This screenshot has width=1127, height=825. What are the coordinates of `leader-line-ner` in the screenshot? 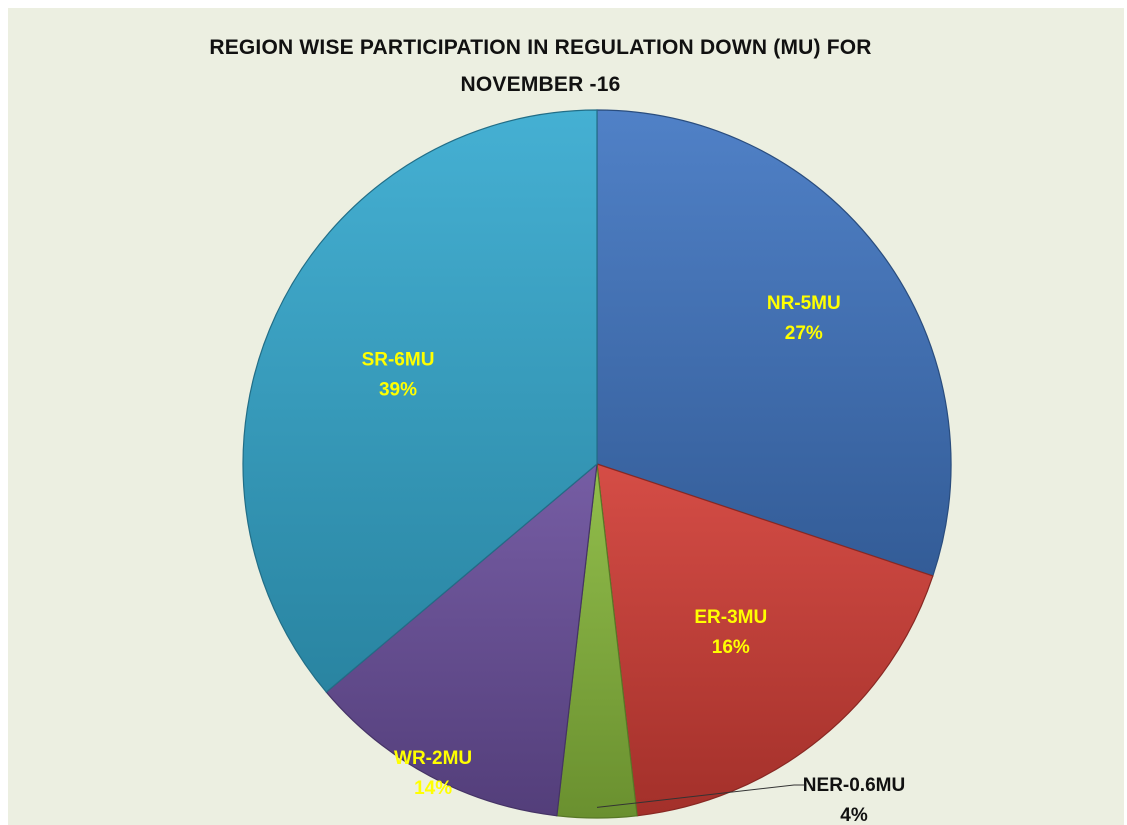 It's located at (700, 796).